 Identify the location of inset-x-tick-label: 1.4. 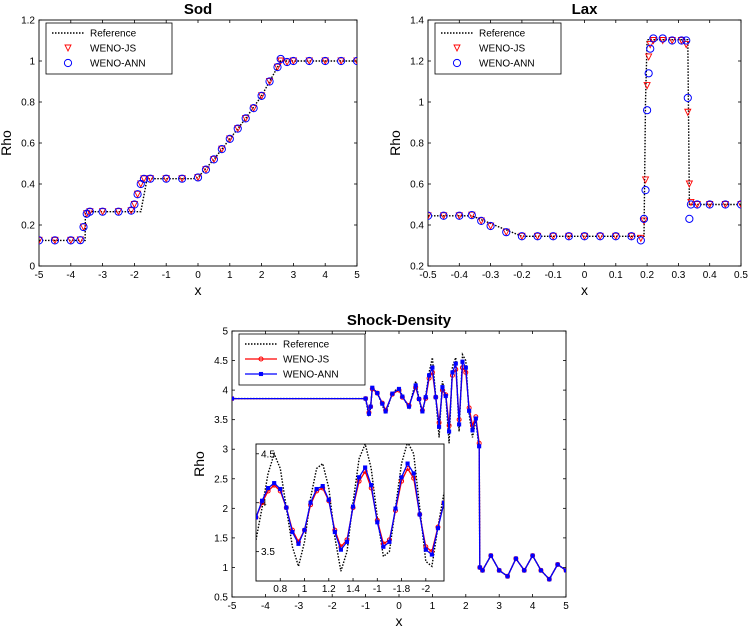
(353, 589).